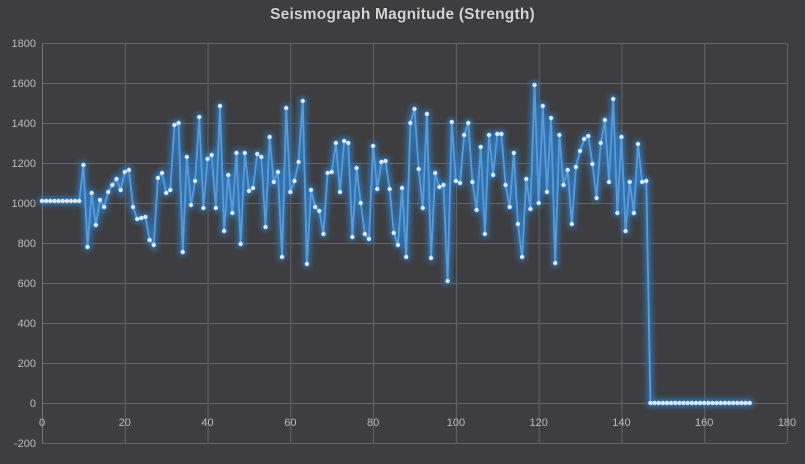 The image size is (805, 464). I want to click on x-axis-label: 180, so click(787, 423).